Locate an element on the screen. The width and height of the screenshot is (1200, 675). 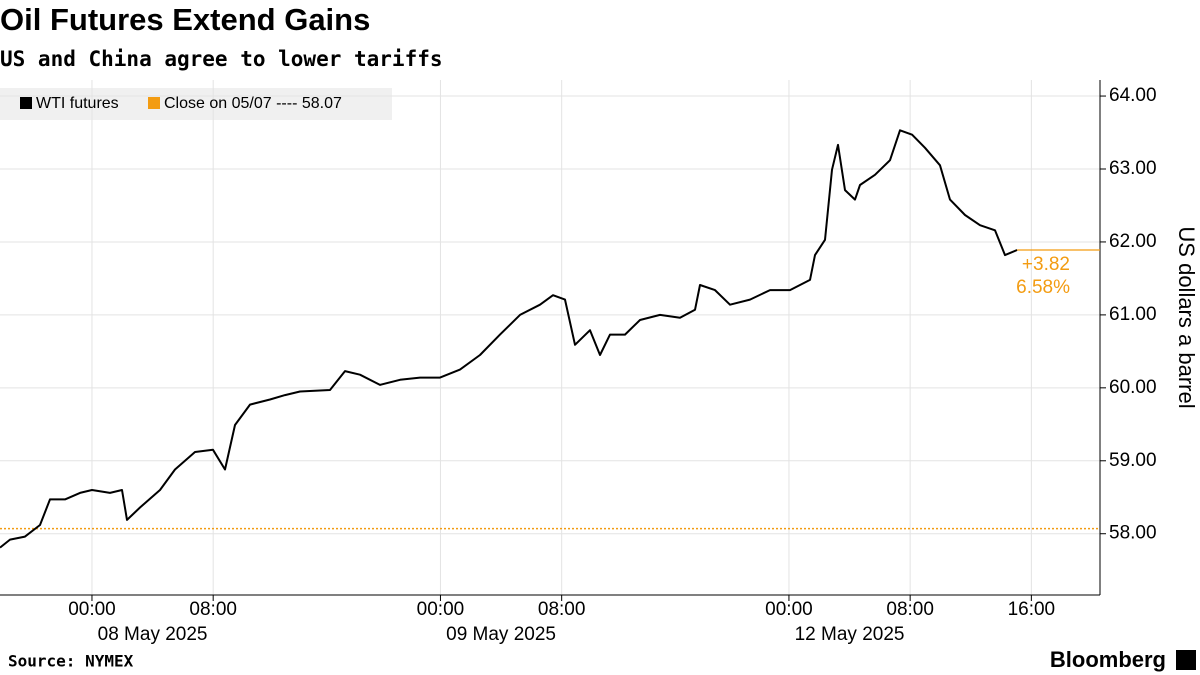
y-tick-label: 63.00 is located at coordinates (1133, 168).